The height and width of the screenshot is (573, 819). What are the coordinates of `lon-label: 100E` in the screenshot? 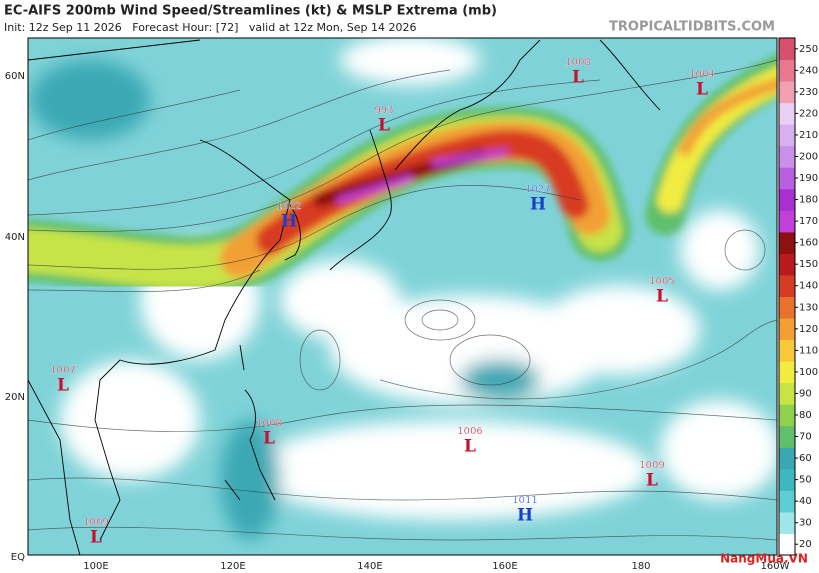 It's located at (95, 566).